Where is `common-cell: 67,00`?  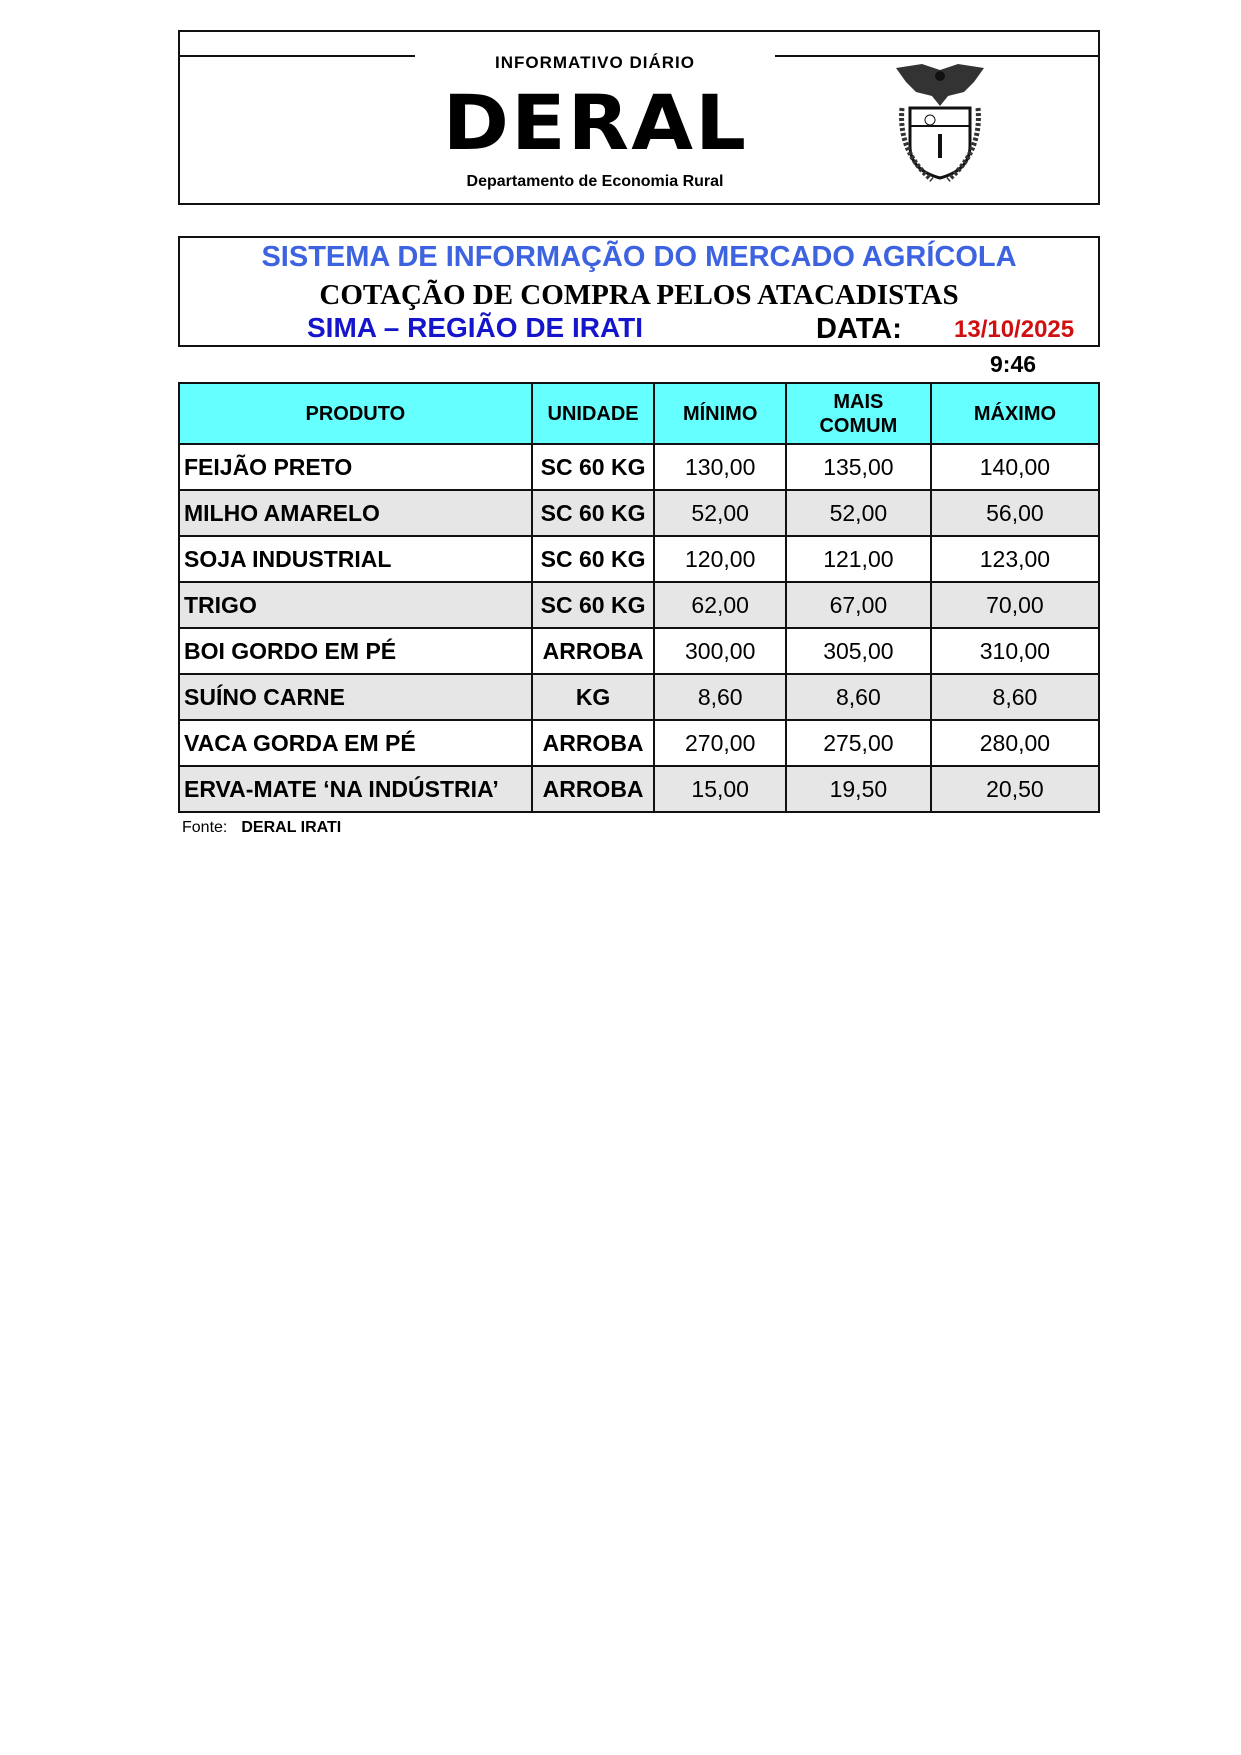 common-cell: 67,00 is located at coordinates (858, 605).